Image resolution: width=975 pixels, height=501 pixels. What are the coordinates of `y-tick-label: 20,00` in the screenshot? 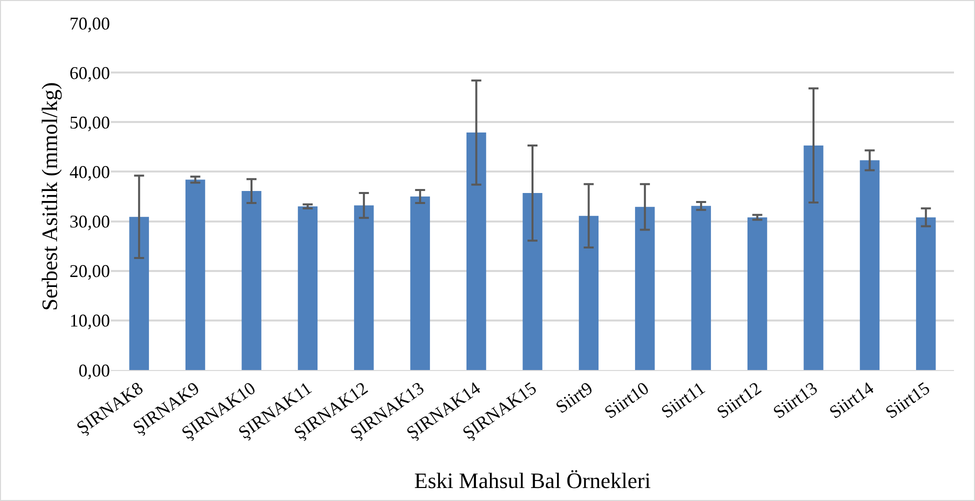 It's located at (90, 271).